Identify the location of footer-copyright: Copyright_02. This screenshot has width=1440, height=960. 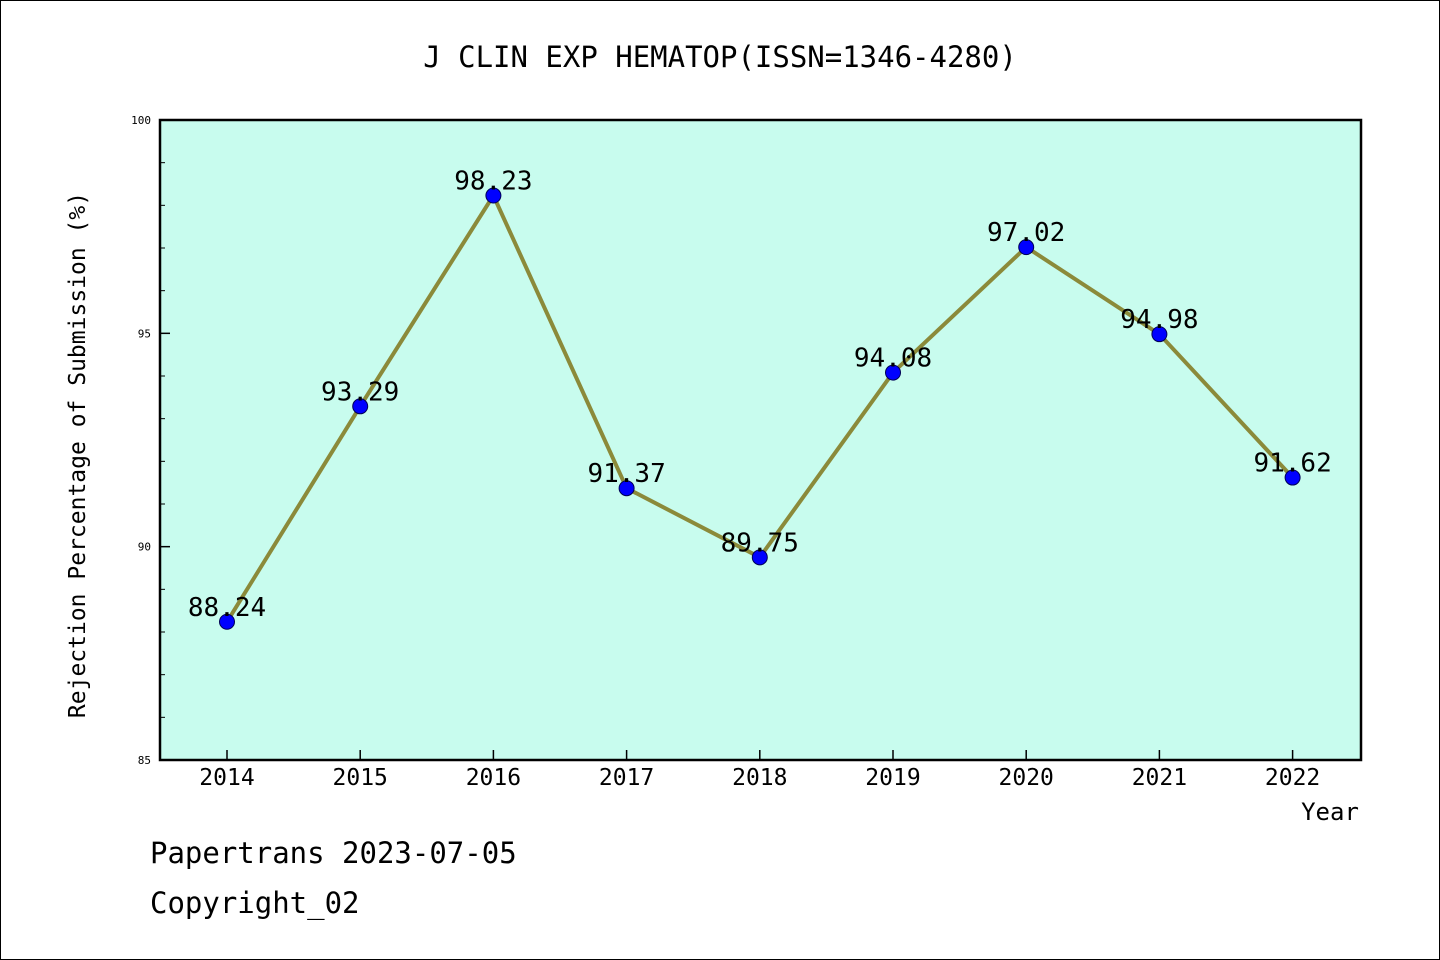
(255, 903).